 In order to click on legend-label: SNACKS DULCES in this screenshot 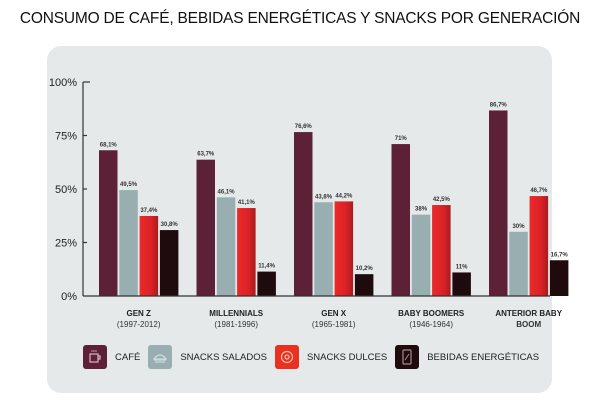, I will do `click(347, 357)`.